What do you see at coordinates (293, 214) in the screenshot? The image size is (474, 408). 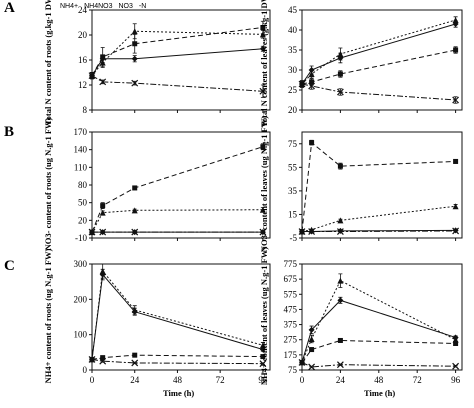 I see `ytick-label-B-right-1: 15` at bounding box center [293, 214].